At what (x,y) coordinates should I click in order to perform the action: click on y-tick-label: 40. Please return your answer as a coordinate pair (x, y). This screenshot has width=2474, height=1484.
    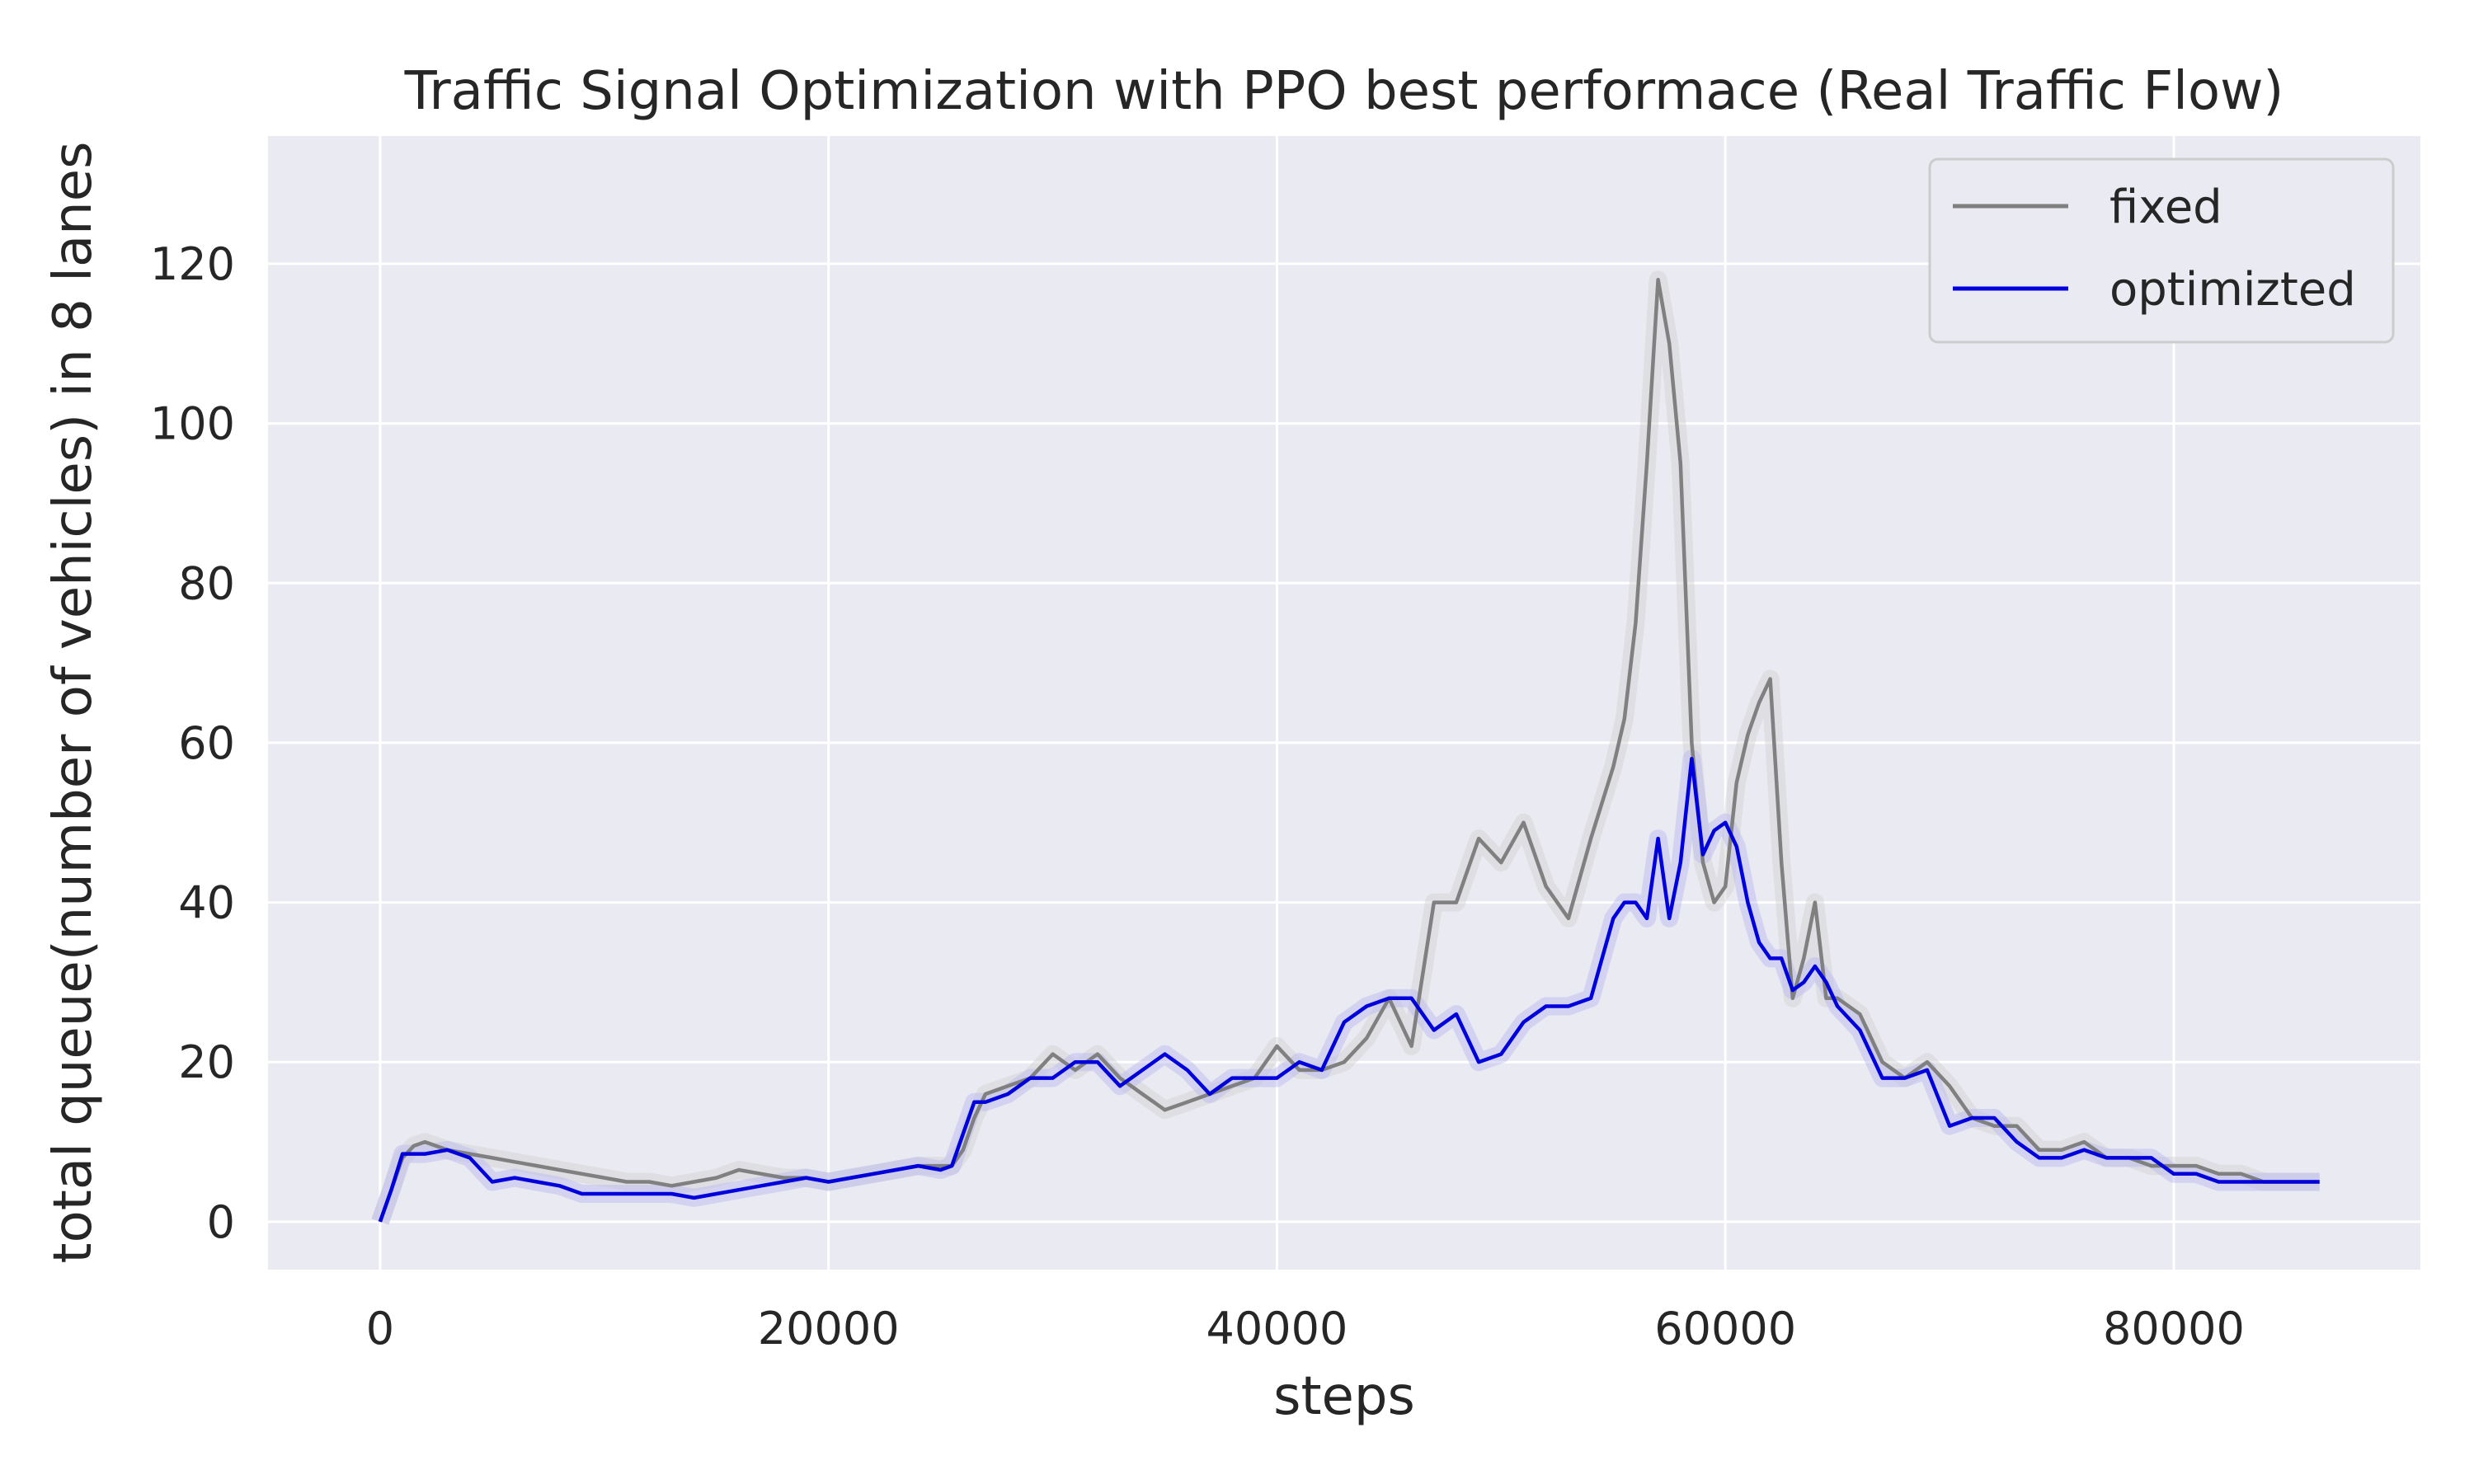
    Looking at the image, I should click on (206, 903).